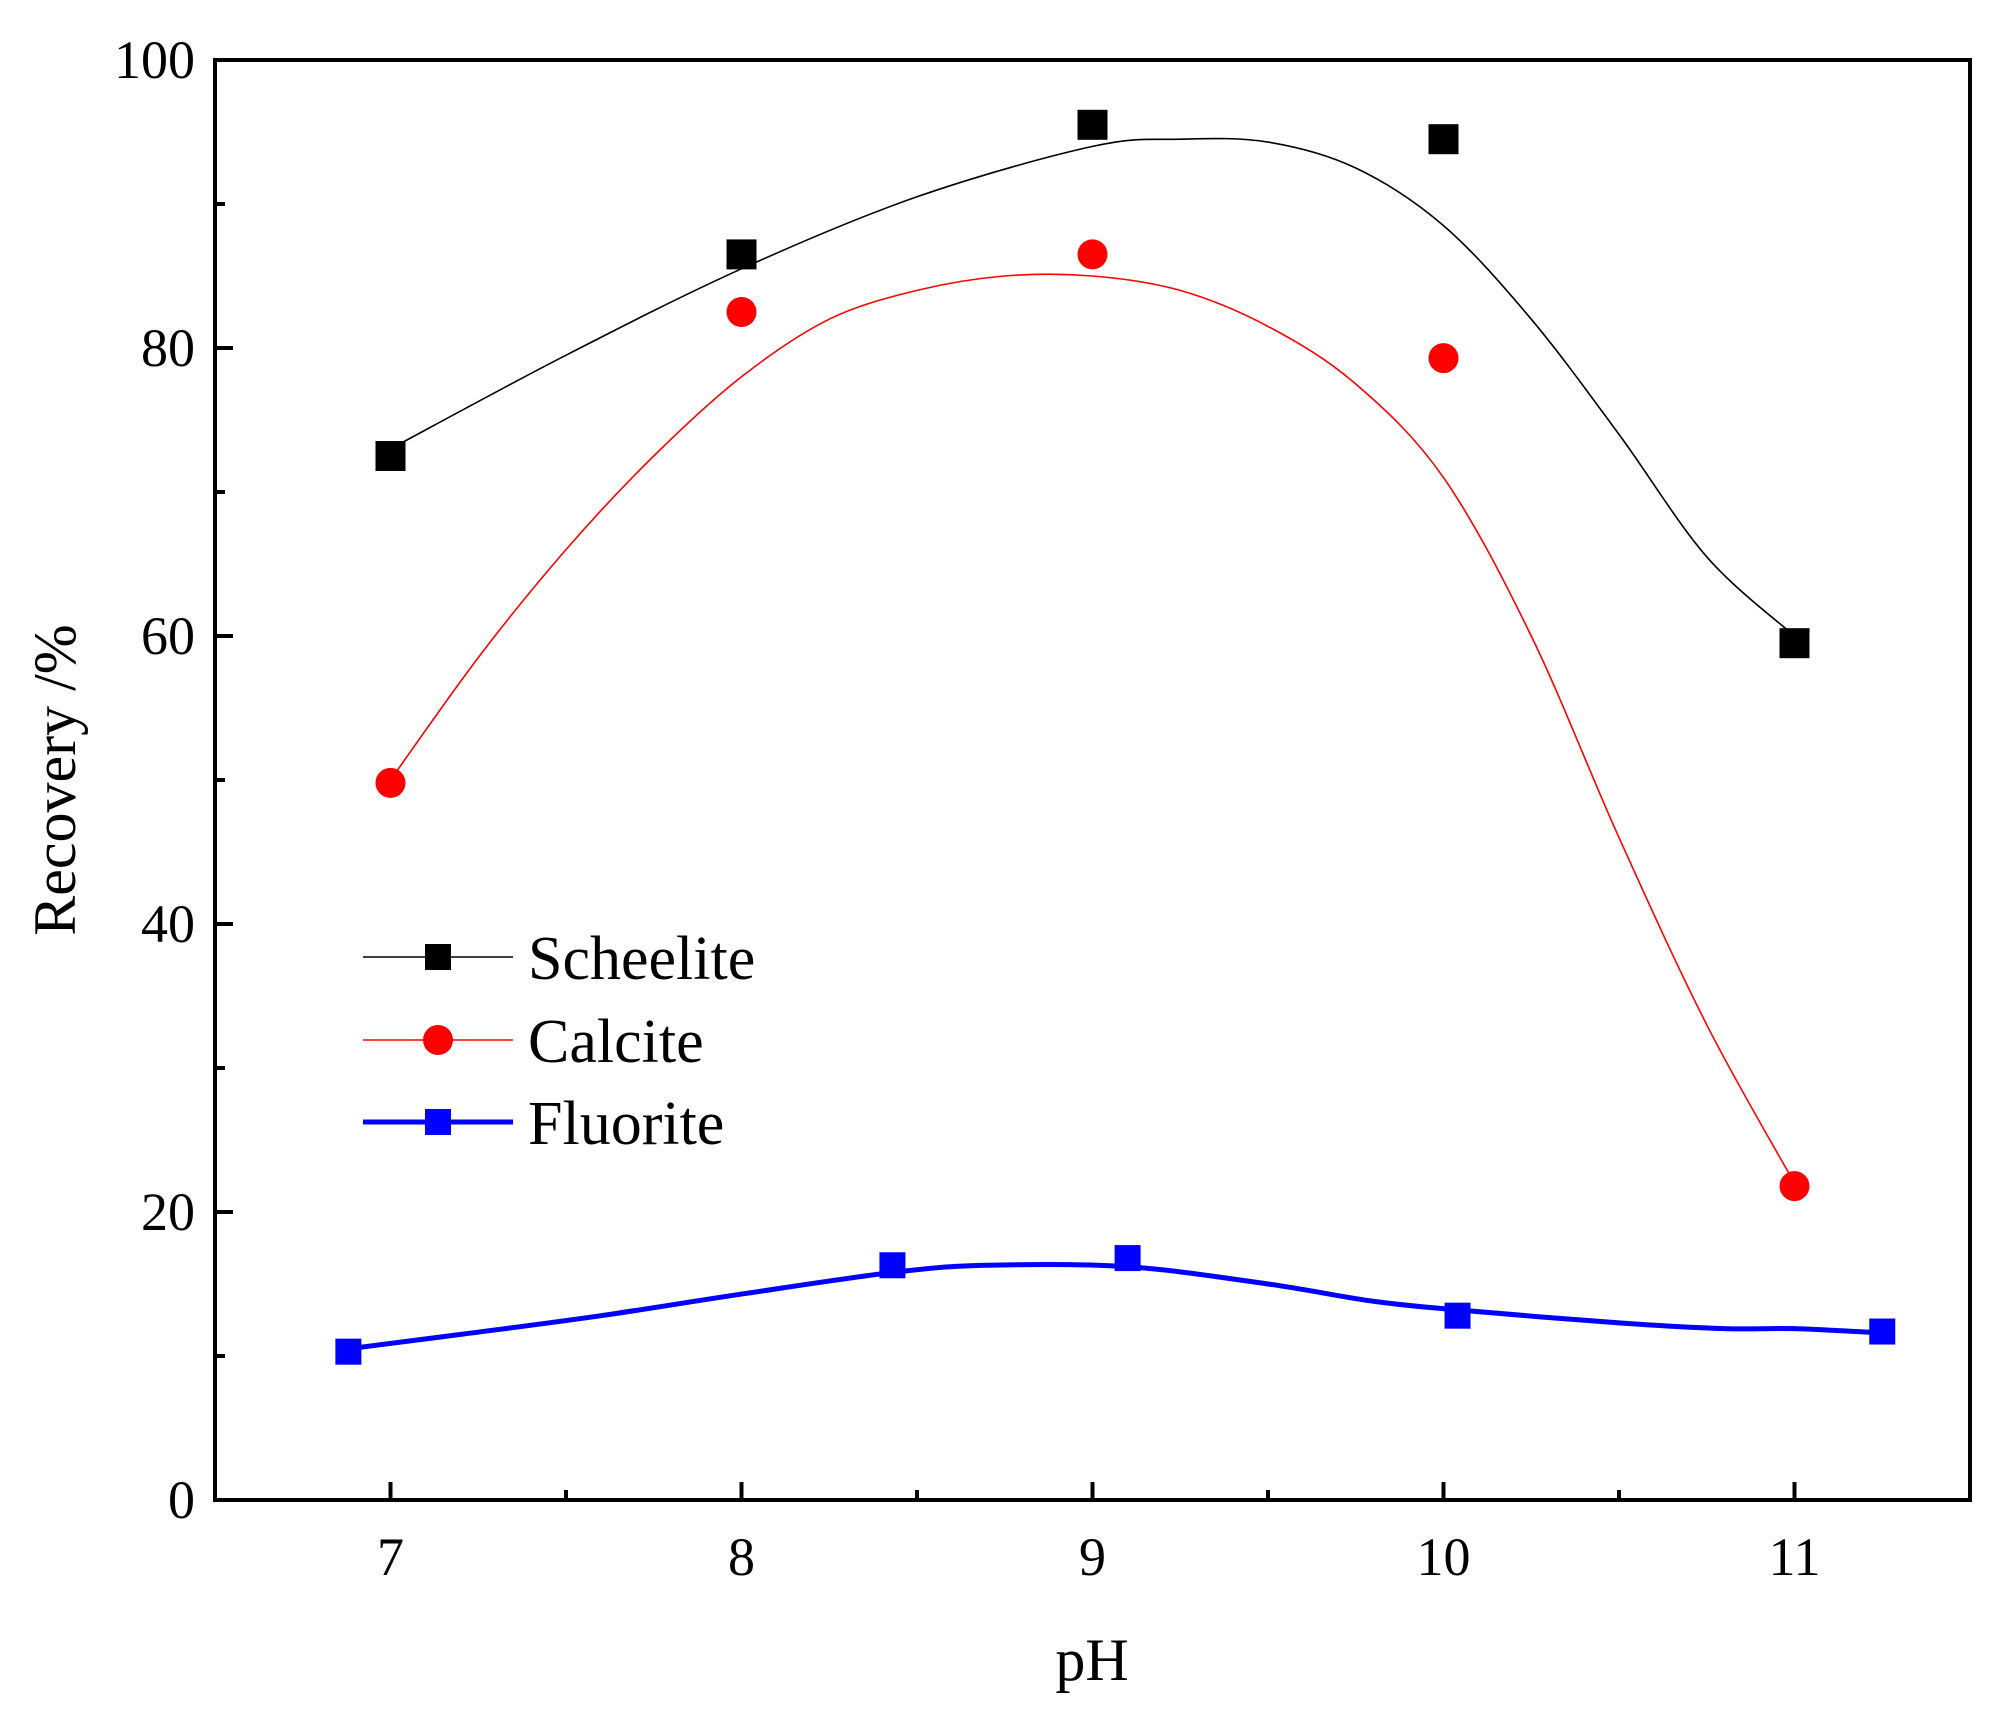  What do you see at coordinates (438, 1122) in the screenshot?
I see `legend-marker-fluorite` at bounding box center [438, 1122].